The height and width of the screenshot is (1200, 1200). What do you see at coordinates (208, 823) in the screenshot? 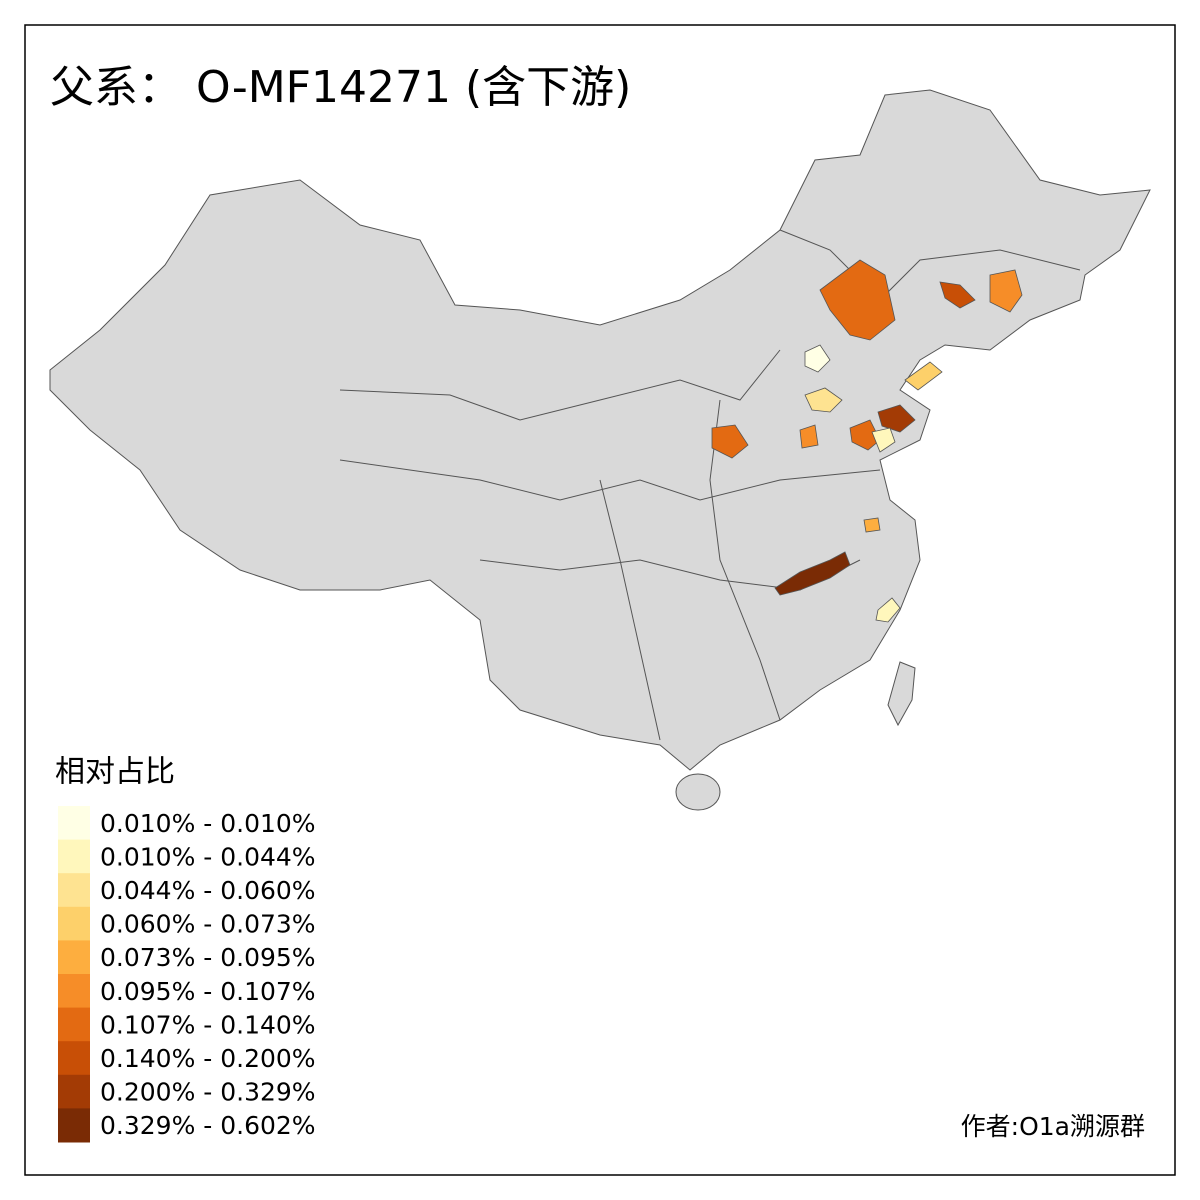
I see `legend-label: 0.010% - 0.010%` at bounding box center [208, 823].